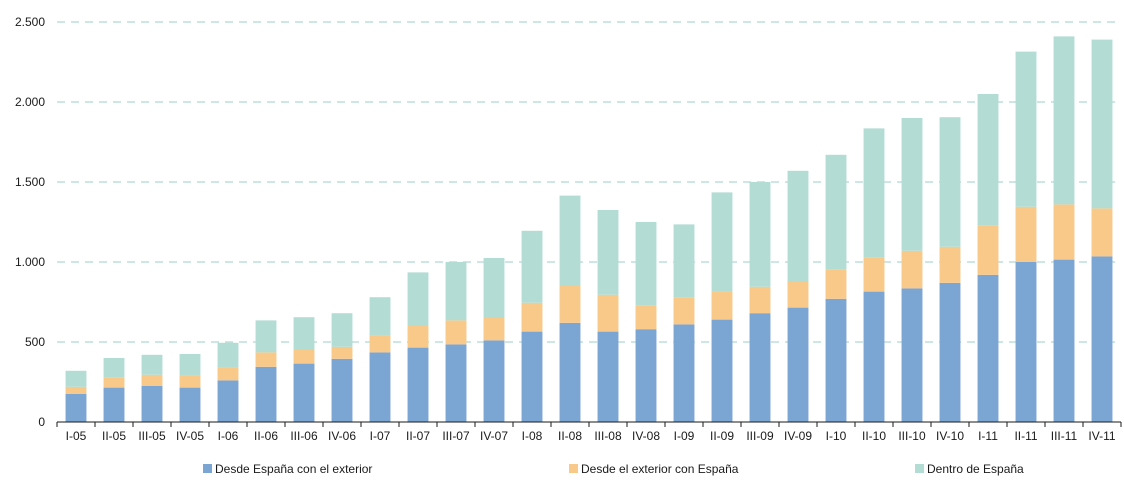 Image resolution: width=1124 pixels, height=484 pixels. I want to click on x-tick-label: III-07, so click(456, 436).